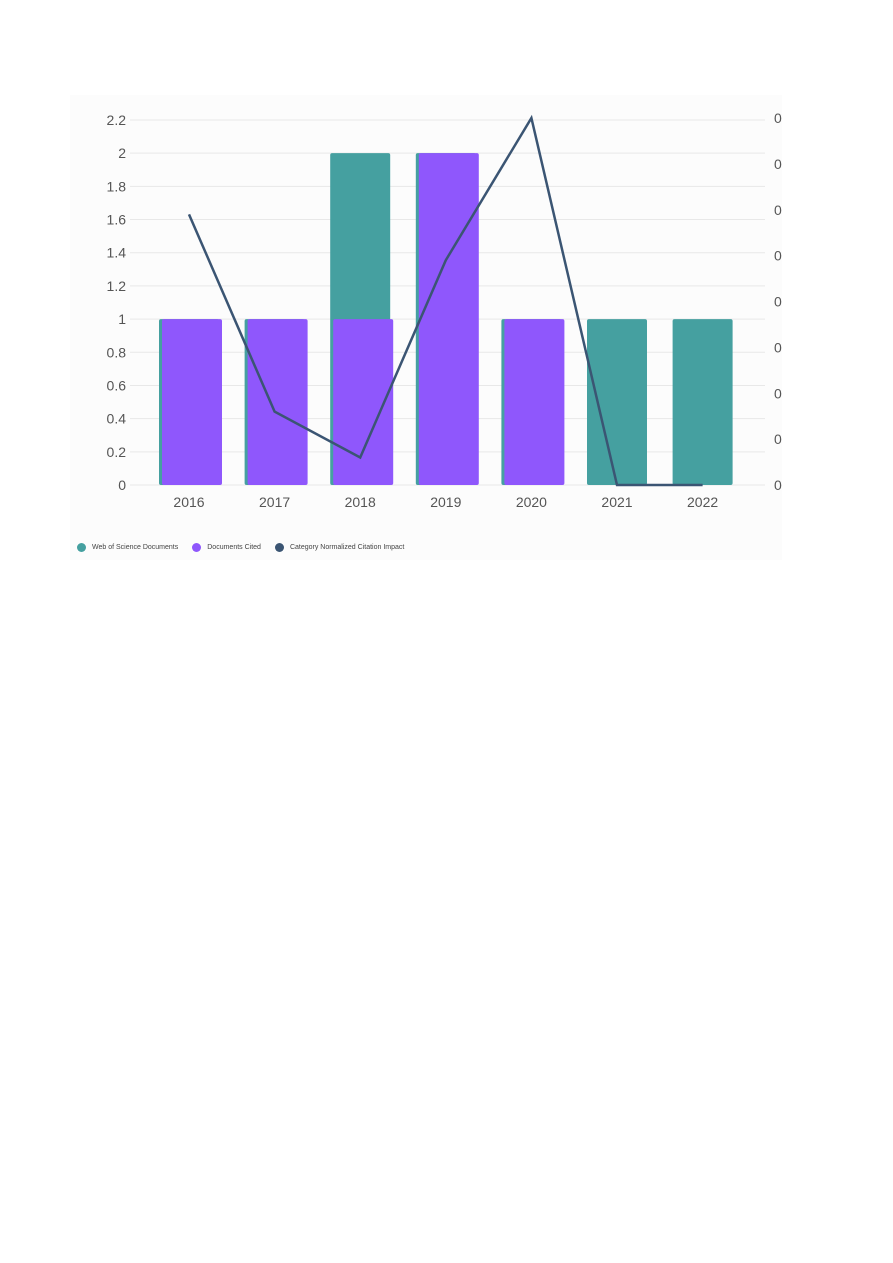  I want to click on legend-label: Documents Cited, so click(234, 547).